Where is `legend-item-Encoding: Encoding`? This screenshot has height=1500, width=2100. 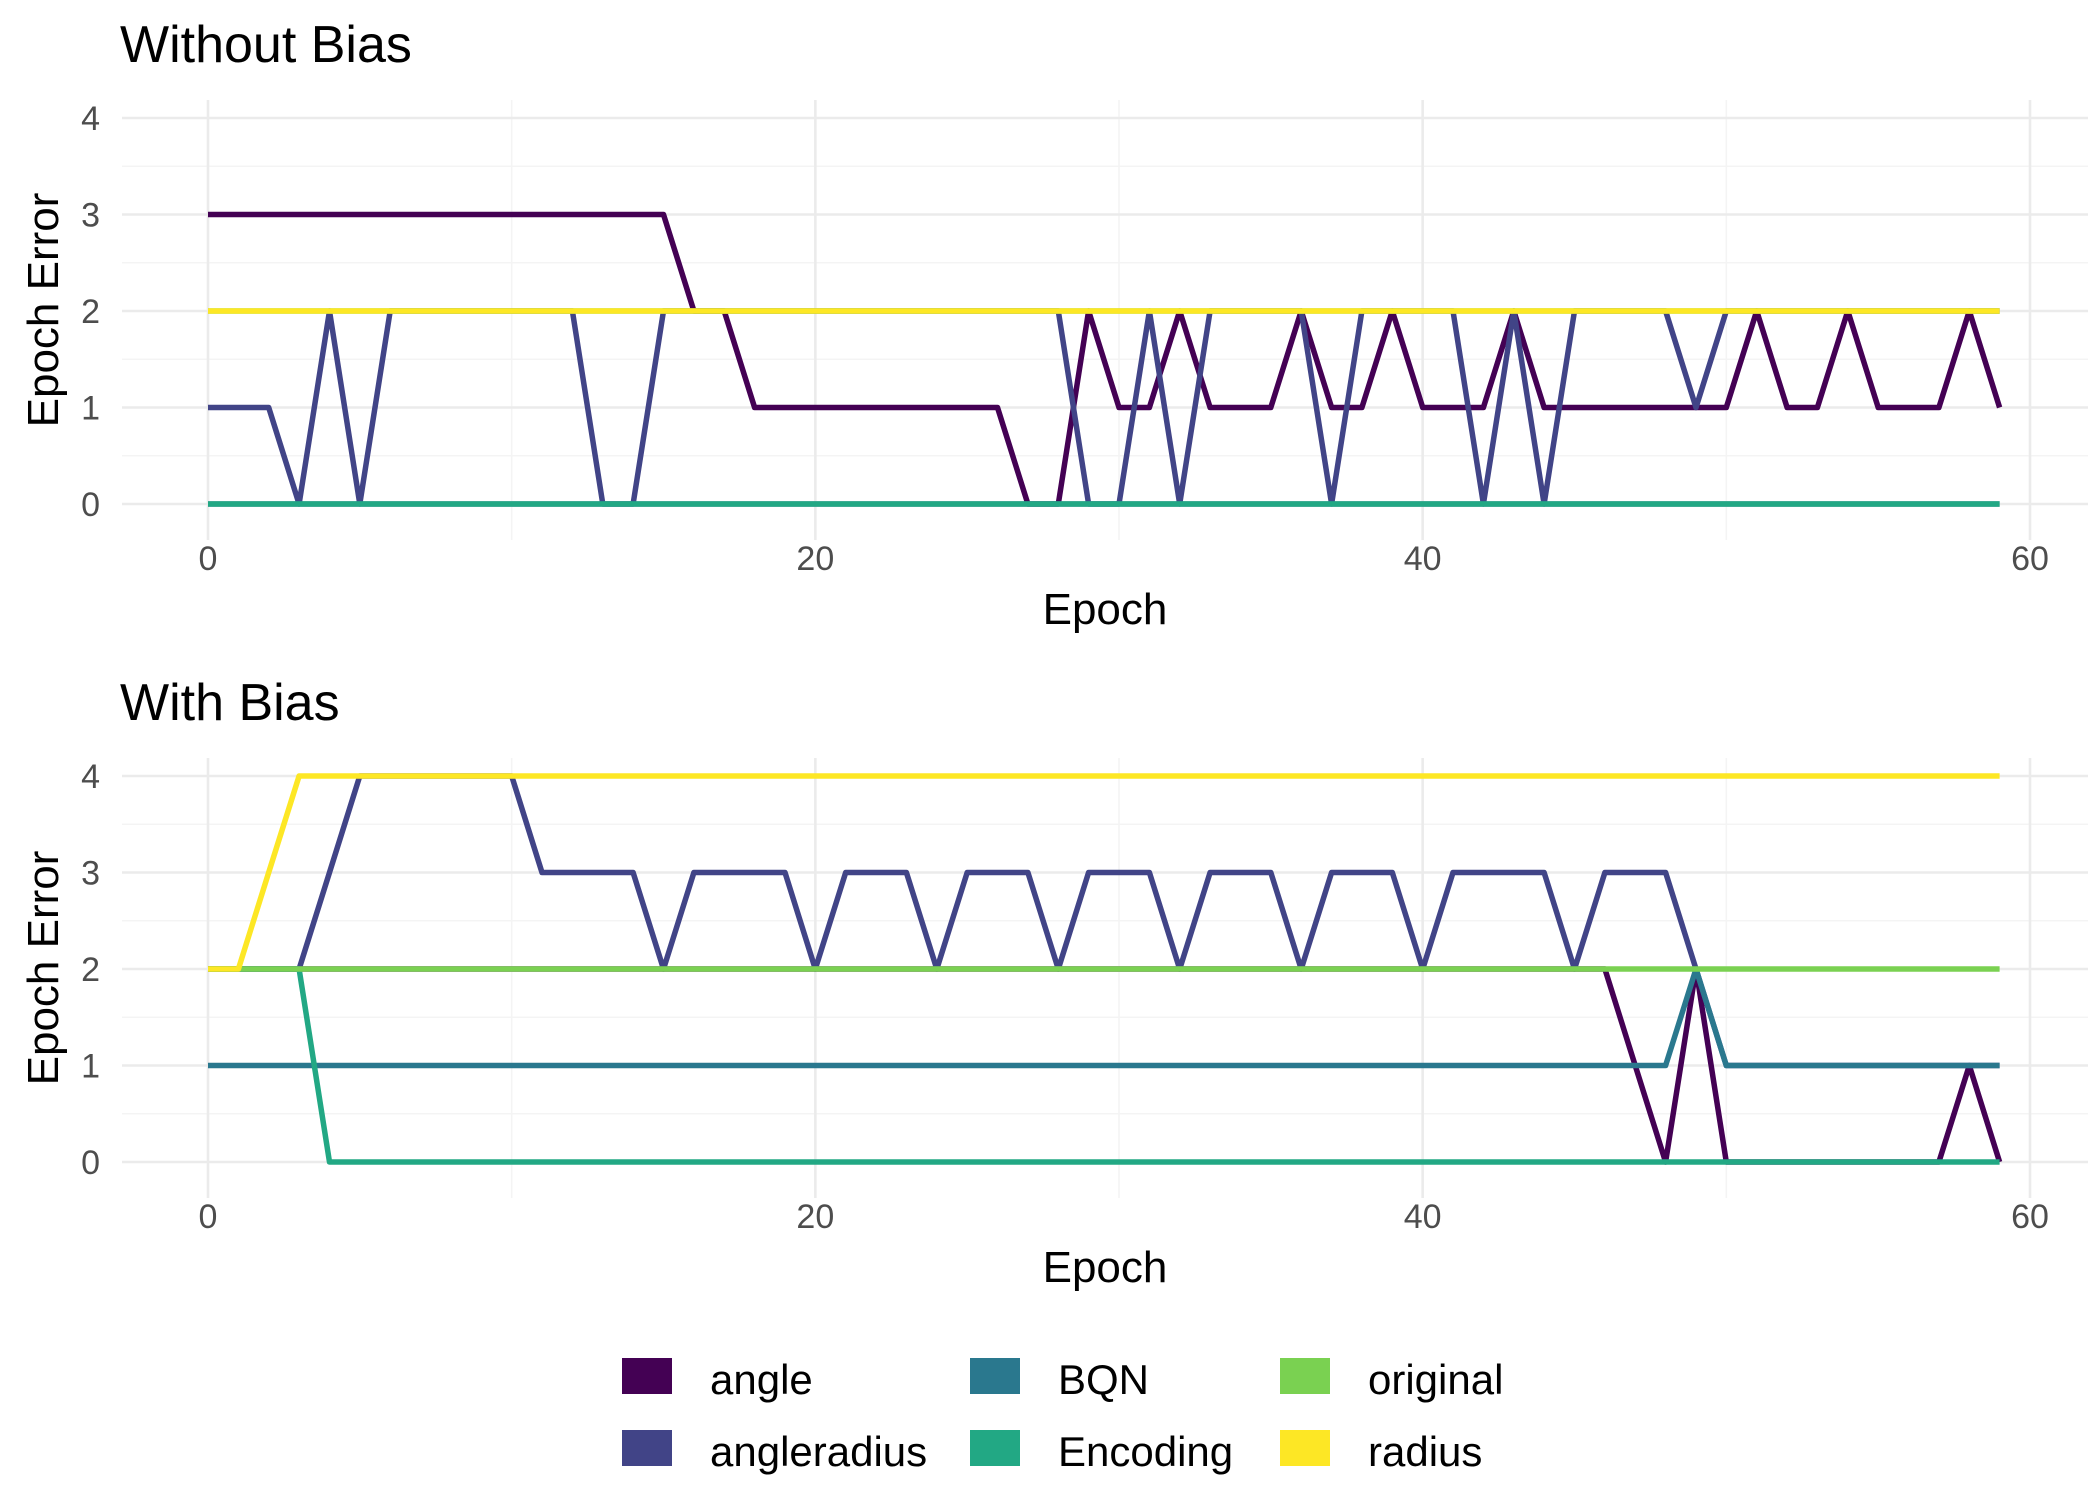
legend-item-Encoding: Encoding is located at coordinates (1101, 1451).